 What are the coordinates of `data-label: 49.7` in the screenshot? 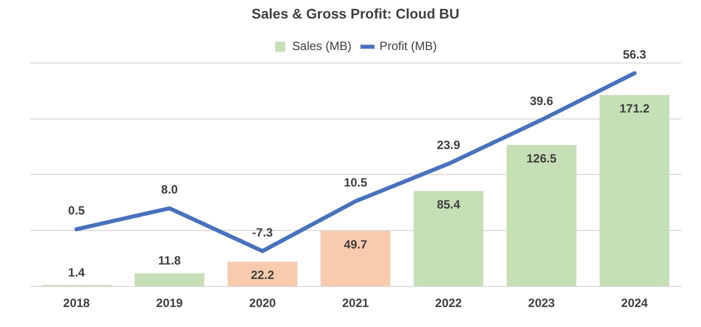 It's located at (356, 244).